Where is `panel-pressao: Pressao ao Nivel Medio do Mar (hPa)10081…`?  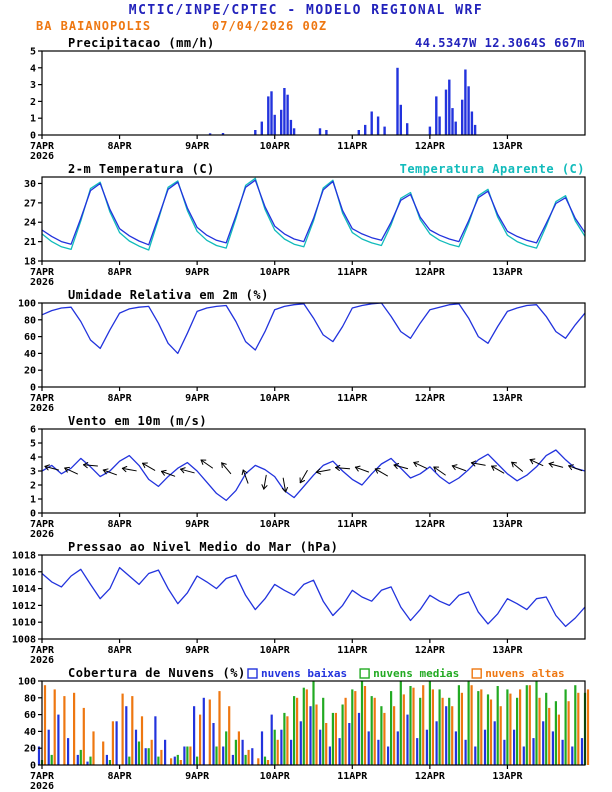 panel-pressao: Pressao ao Nivel Medio do Mar (hPa)10081… is located at coordinates (299, 602).